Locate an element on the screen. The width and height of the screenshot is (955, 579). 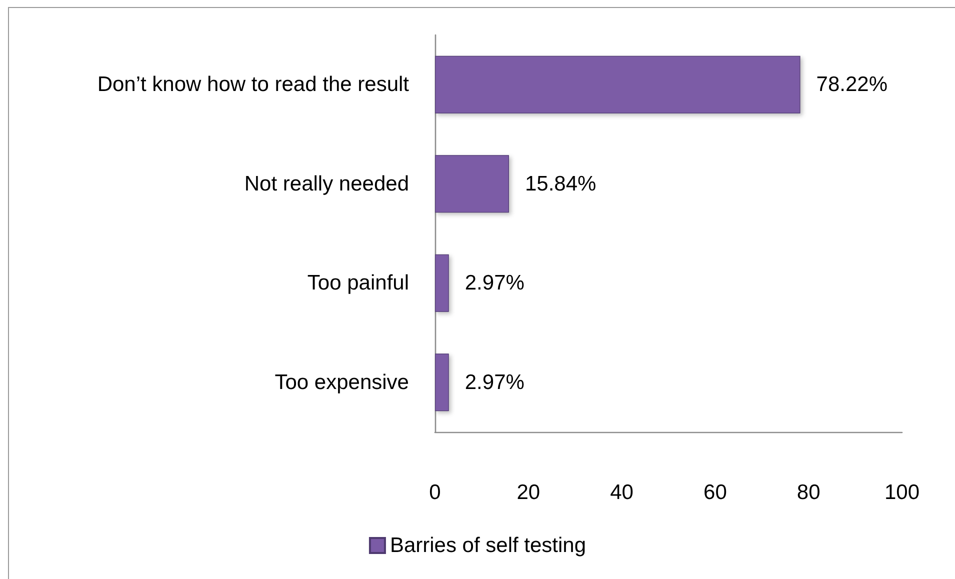
x-tick-label: 80 is located at coordinates (808, 492).